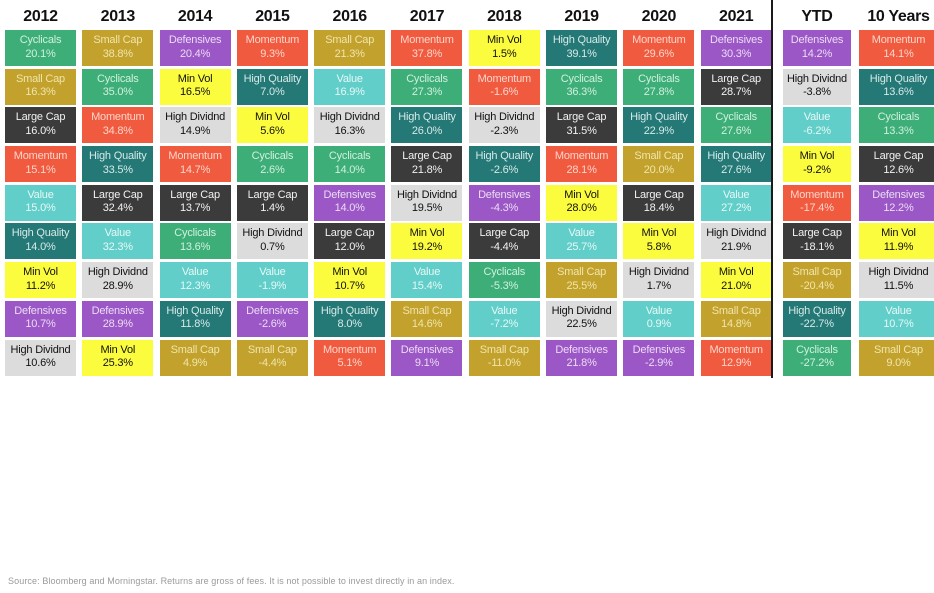 Image resolution: width=934 pixels, height=593 pixels. Describe the element at coordinates (118, 357) in the screenshot. I see `cell-min-vol-2013: Min Vol 25.3%` at that location.